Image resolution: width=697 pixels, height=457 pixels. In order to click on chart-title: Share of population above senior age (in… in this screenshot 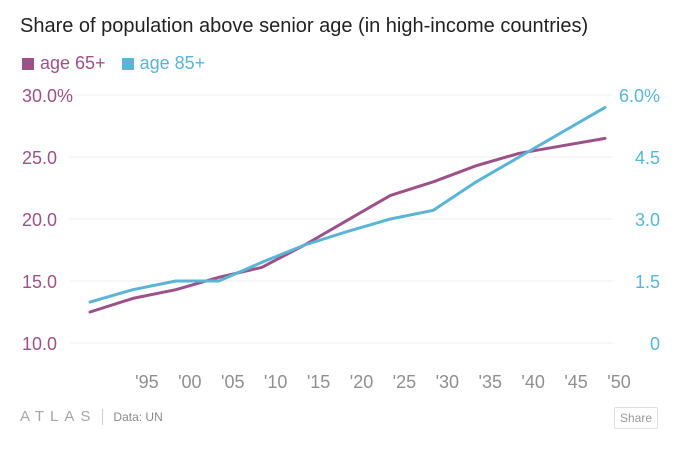, I will do `click(304, 26)`.